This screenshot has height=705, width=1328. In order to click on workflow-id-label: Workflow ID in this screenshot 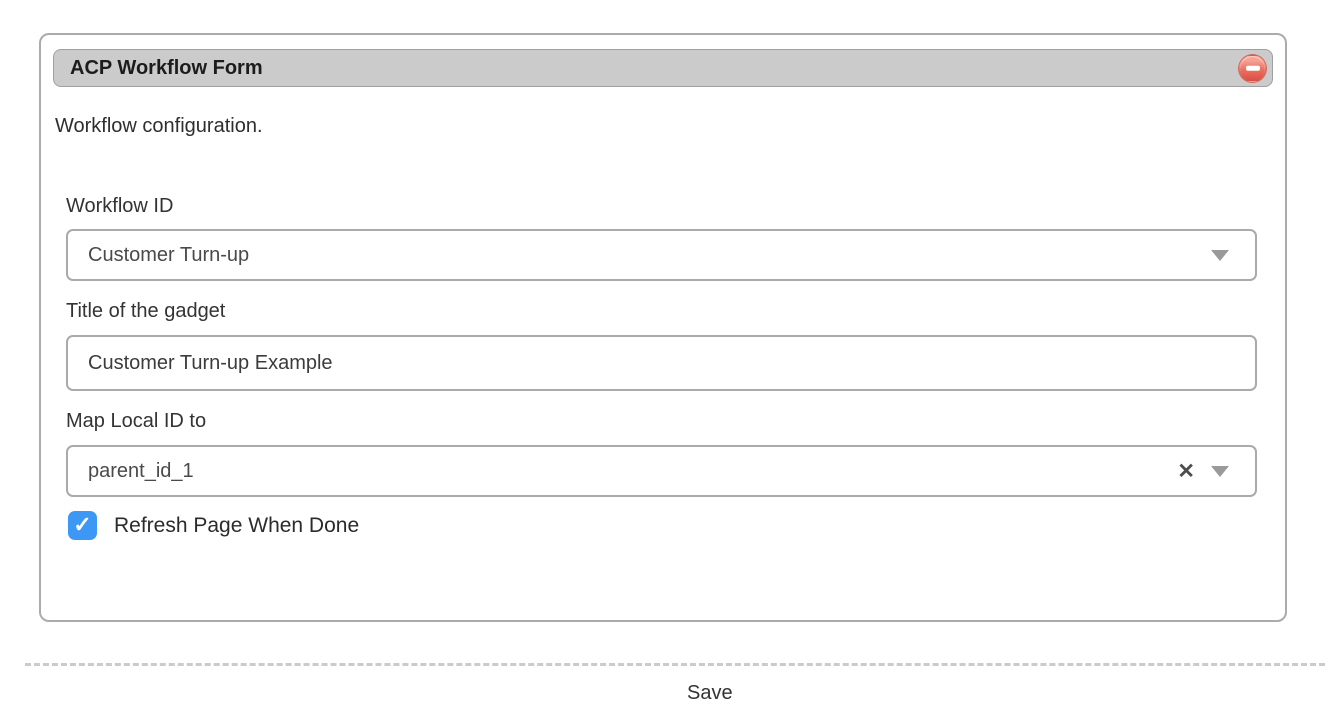, I will do `click(120, 206)`.